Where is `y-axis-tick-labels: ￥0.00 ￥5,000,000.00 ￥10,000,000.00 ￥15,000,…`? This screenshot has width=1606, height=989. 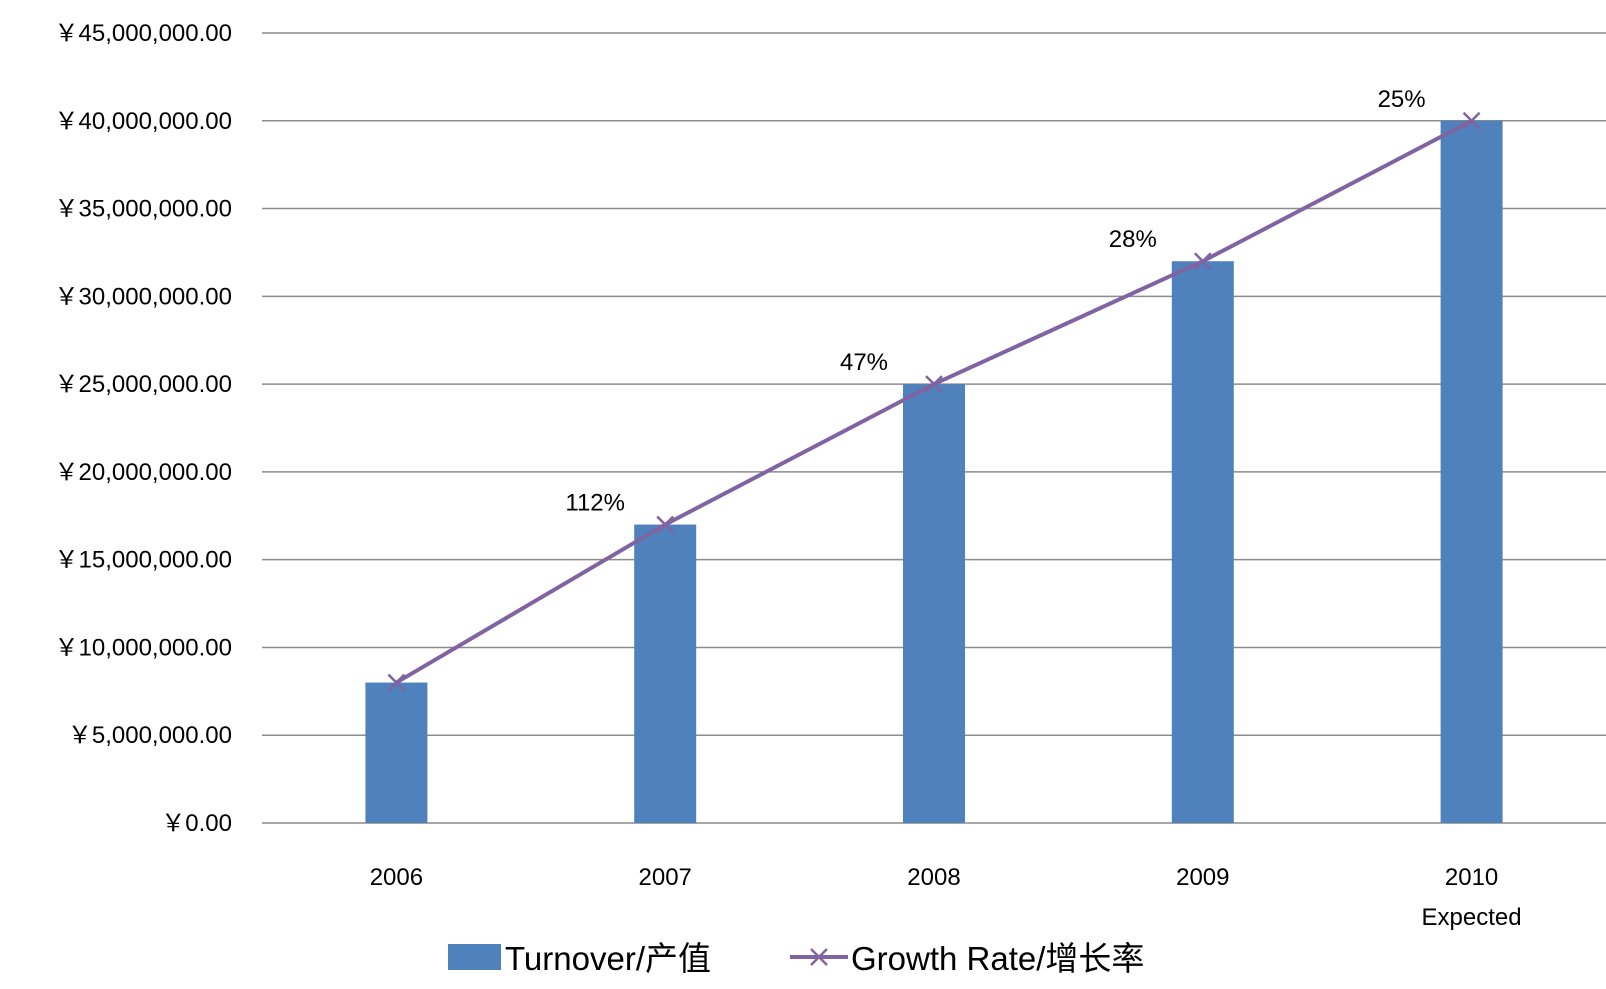 y-axis-tick-labels: ￥0.00 ￥5,000,000.00 ￥10,000,000.00 ￥15,000,… is located at coordinates (143, 428).